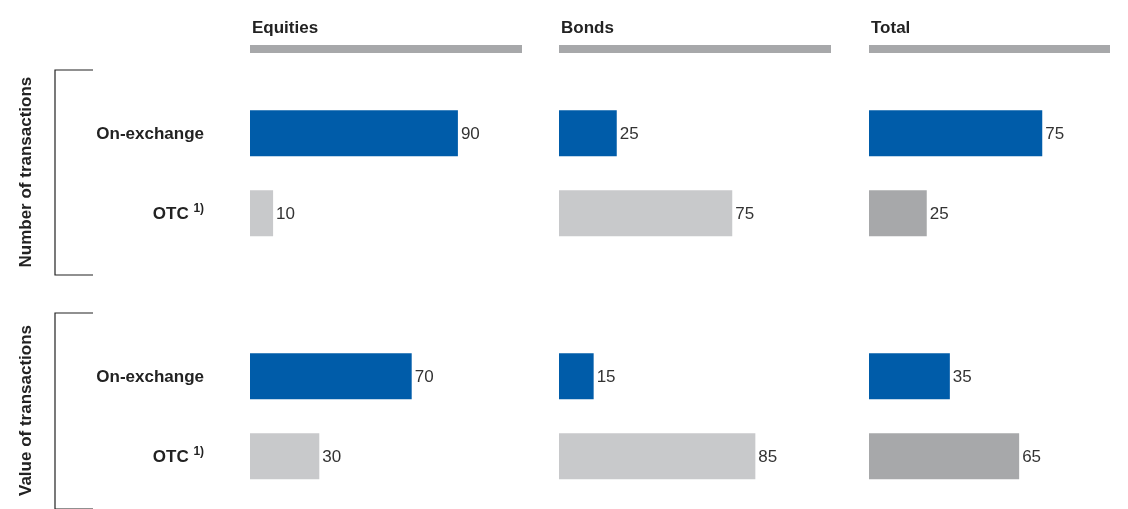 The height and width of the screenshot is (509, 1128). I want to click on data-label: 70, so click(424, 376).